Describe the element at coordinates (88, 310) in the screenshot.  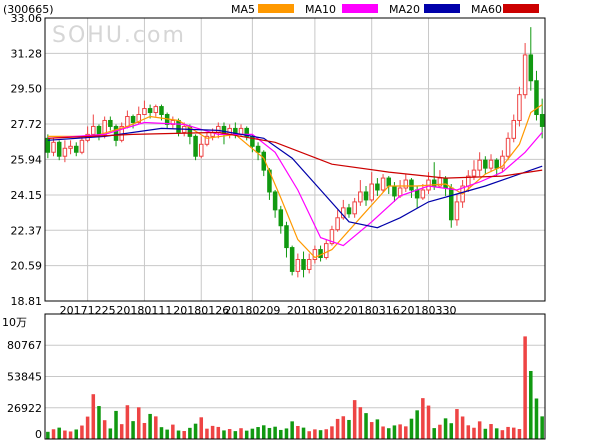
I see `date-tick-label: 20171225` at that location.